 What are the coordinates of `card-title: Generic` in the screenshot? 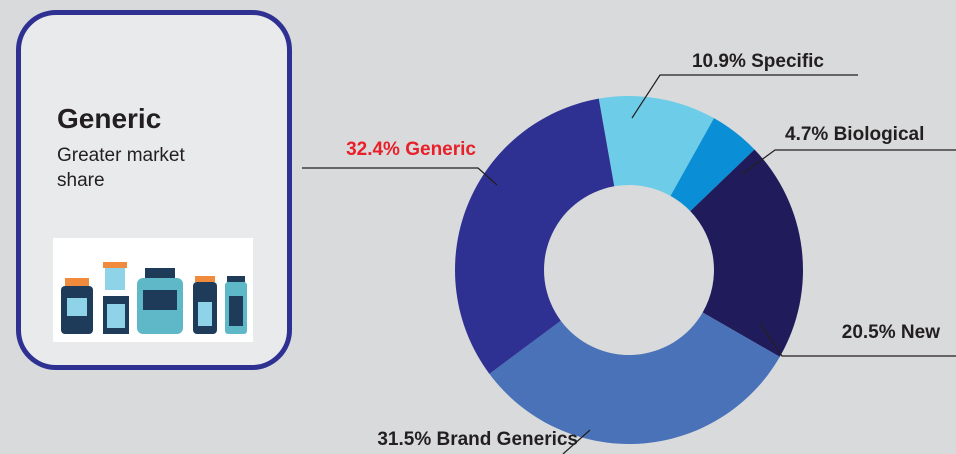 It's located at (109, 118).